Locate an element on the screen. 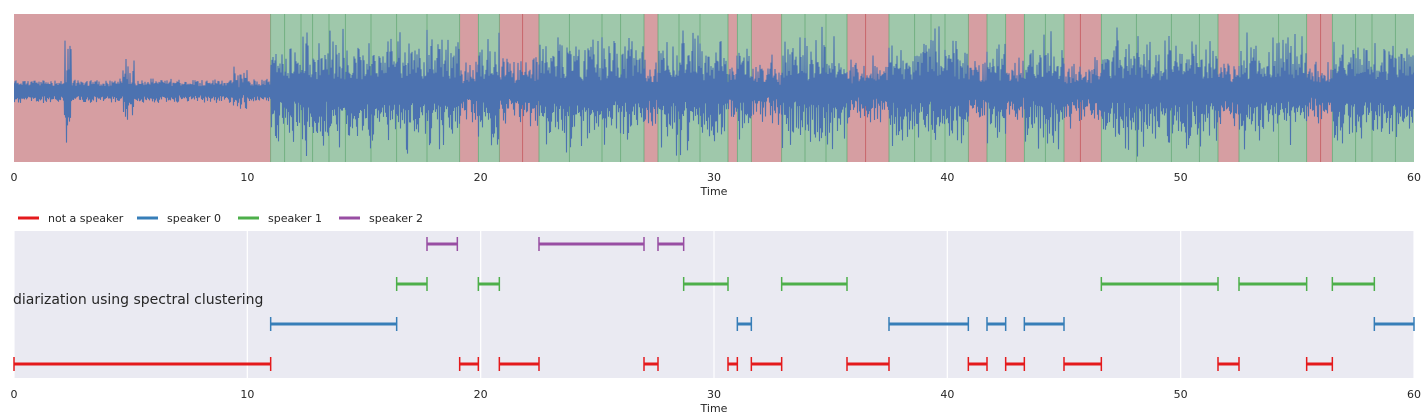 This screenshot has height=420, width=1428. legend-label: speaker 1 is located at coordinates (295, 218).